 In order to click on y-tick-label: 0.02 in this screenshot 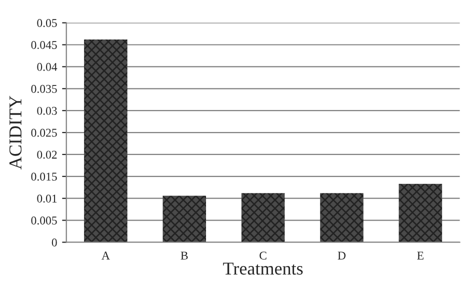, I will do `click(47, 154)`.